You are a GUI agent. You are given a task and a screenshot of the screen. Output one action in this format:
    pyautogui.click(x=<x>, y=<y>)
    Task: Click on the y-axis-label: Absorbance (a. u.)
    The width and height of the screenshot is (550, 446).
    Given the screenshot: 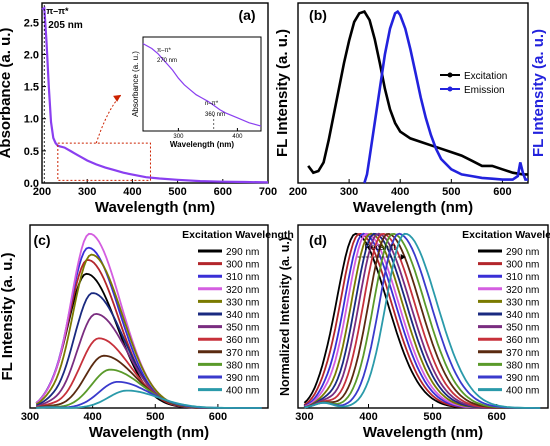 What is the action you would take?
    pyautogui.click(x=7, y=93)
    